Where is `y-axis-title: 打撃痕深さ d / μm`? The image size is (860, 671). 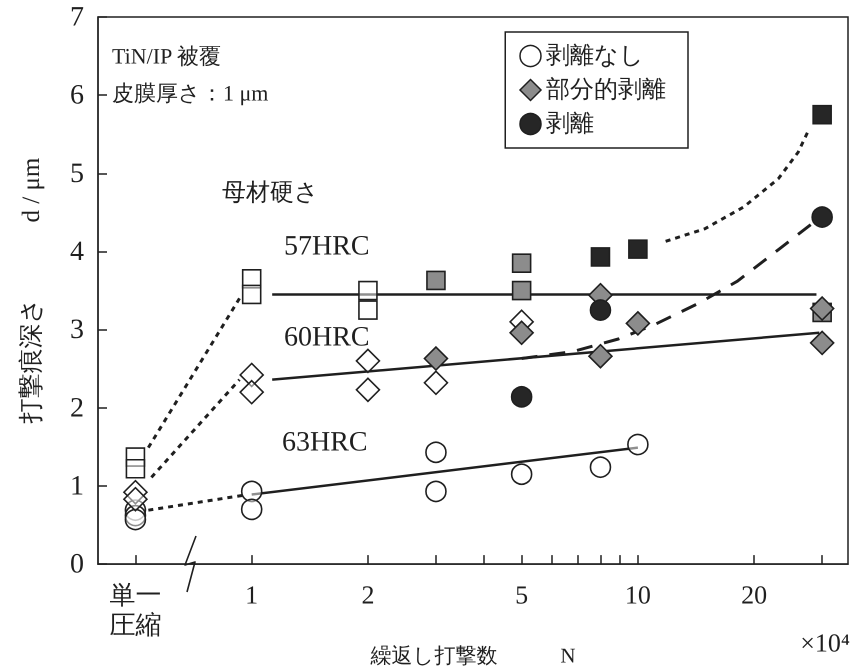 y-axis-title: 打撃痕深さ d / μm is located at coordinates (31, 290).